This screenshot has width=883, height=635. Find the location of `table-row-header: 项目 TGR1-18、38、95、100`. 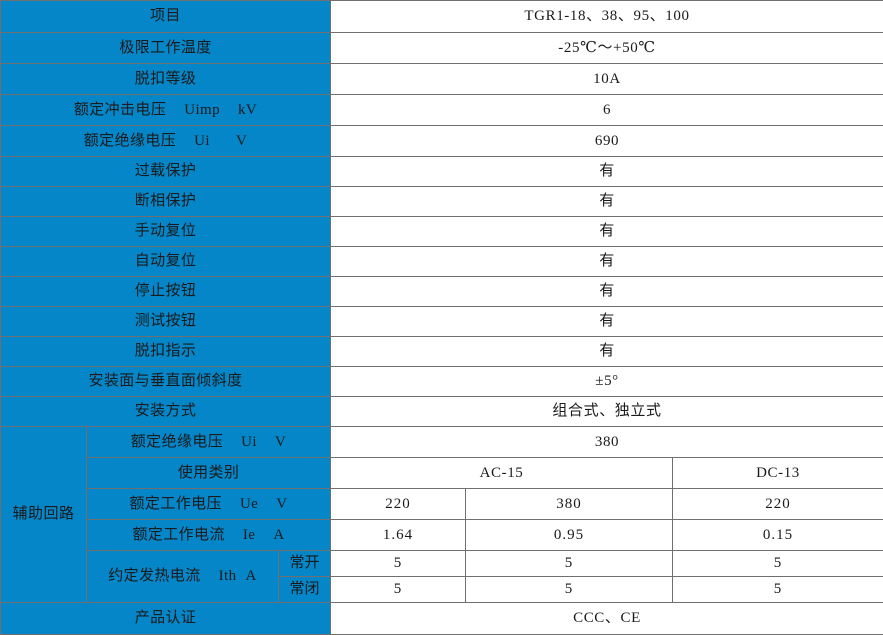

table-row-header: 项目 TGR1-18、38、95、100 is located at coordinates (442, 17).